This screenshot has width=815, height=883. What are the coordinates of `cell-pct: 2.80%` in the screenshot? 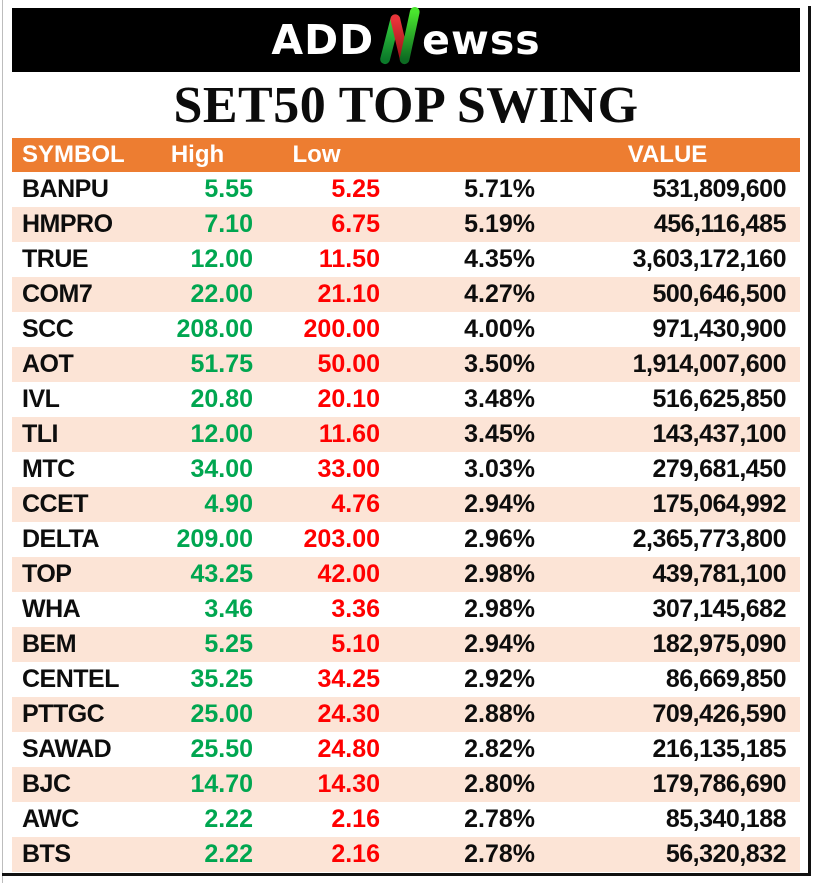 It's located at (499, 784).